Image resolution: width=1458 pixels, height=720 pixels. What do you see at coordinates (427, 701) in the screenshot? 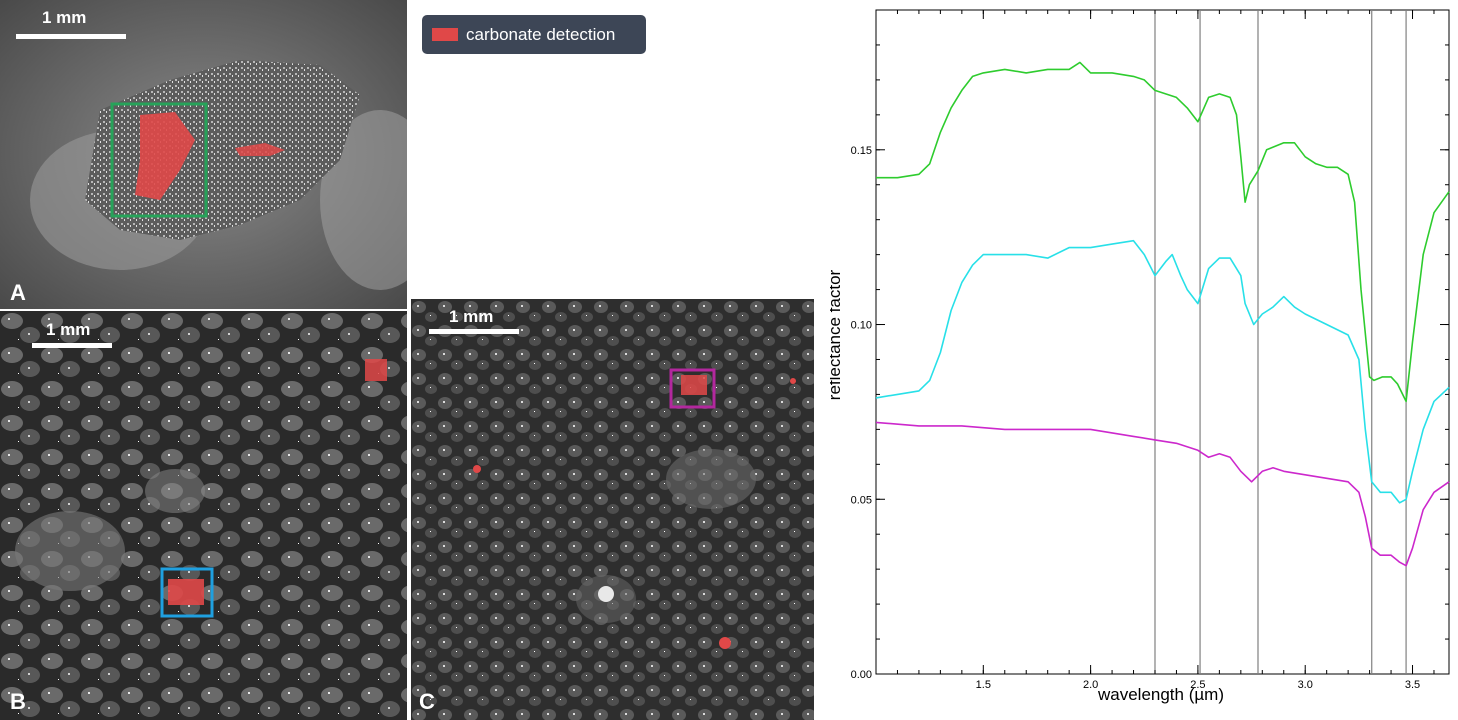
I see `panel-c-letter: C` at bounding box center [427, 701].